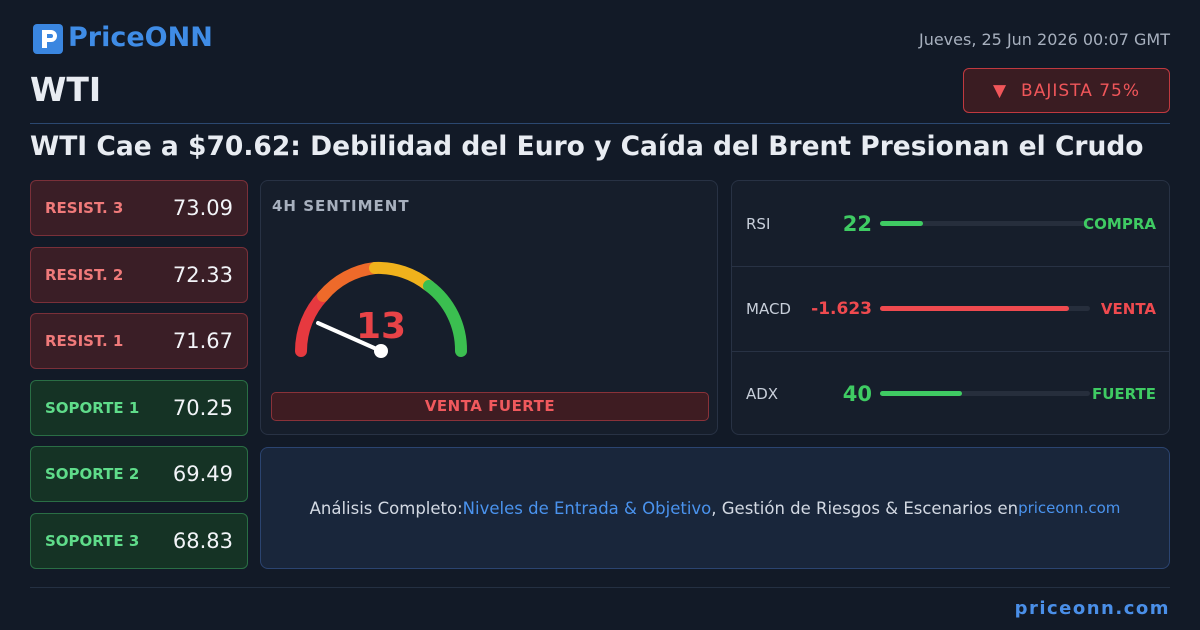  Describe the element at coordinates (202, 208) in the screenshot. I see `level-value: 73.09` at that location.